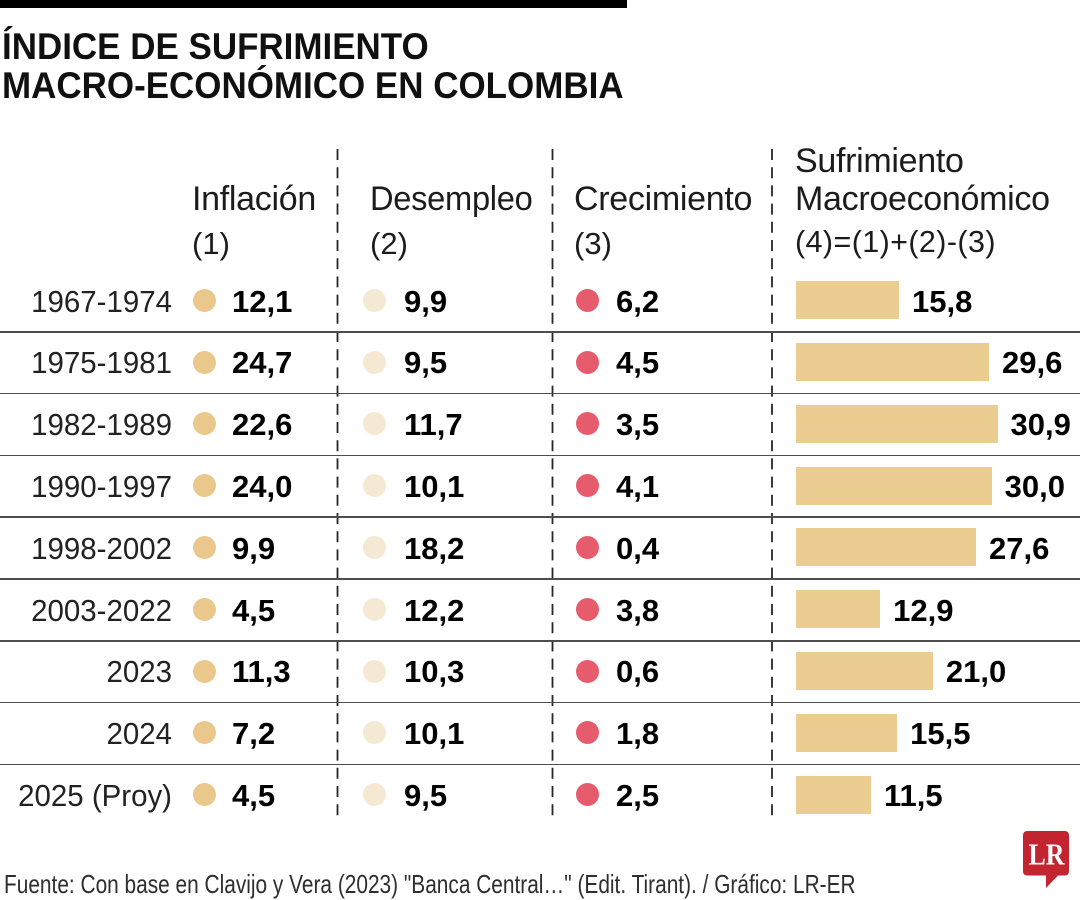 The height and width of the screenshot is (900, 1080). What do you see at coordinates (1047, 853) in the screenshot?
I see `svg-text: LR` at bounding box center [1047, 853].